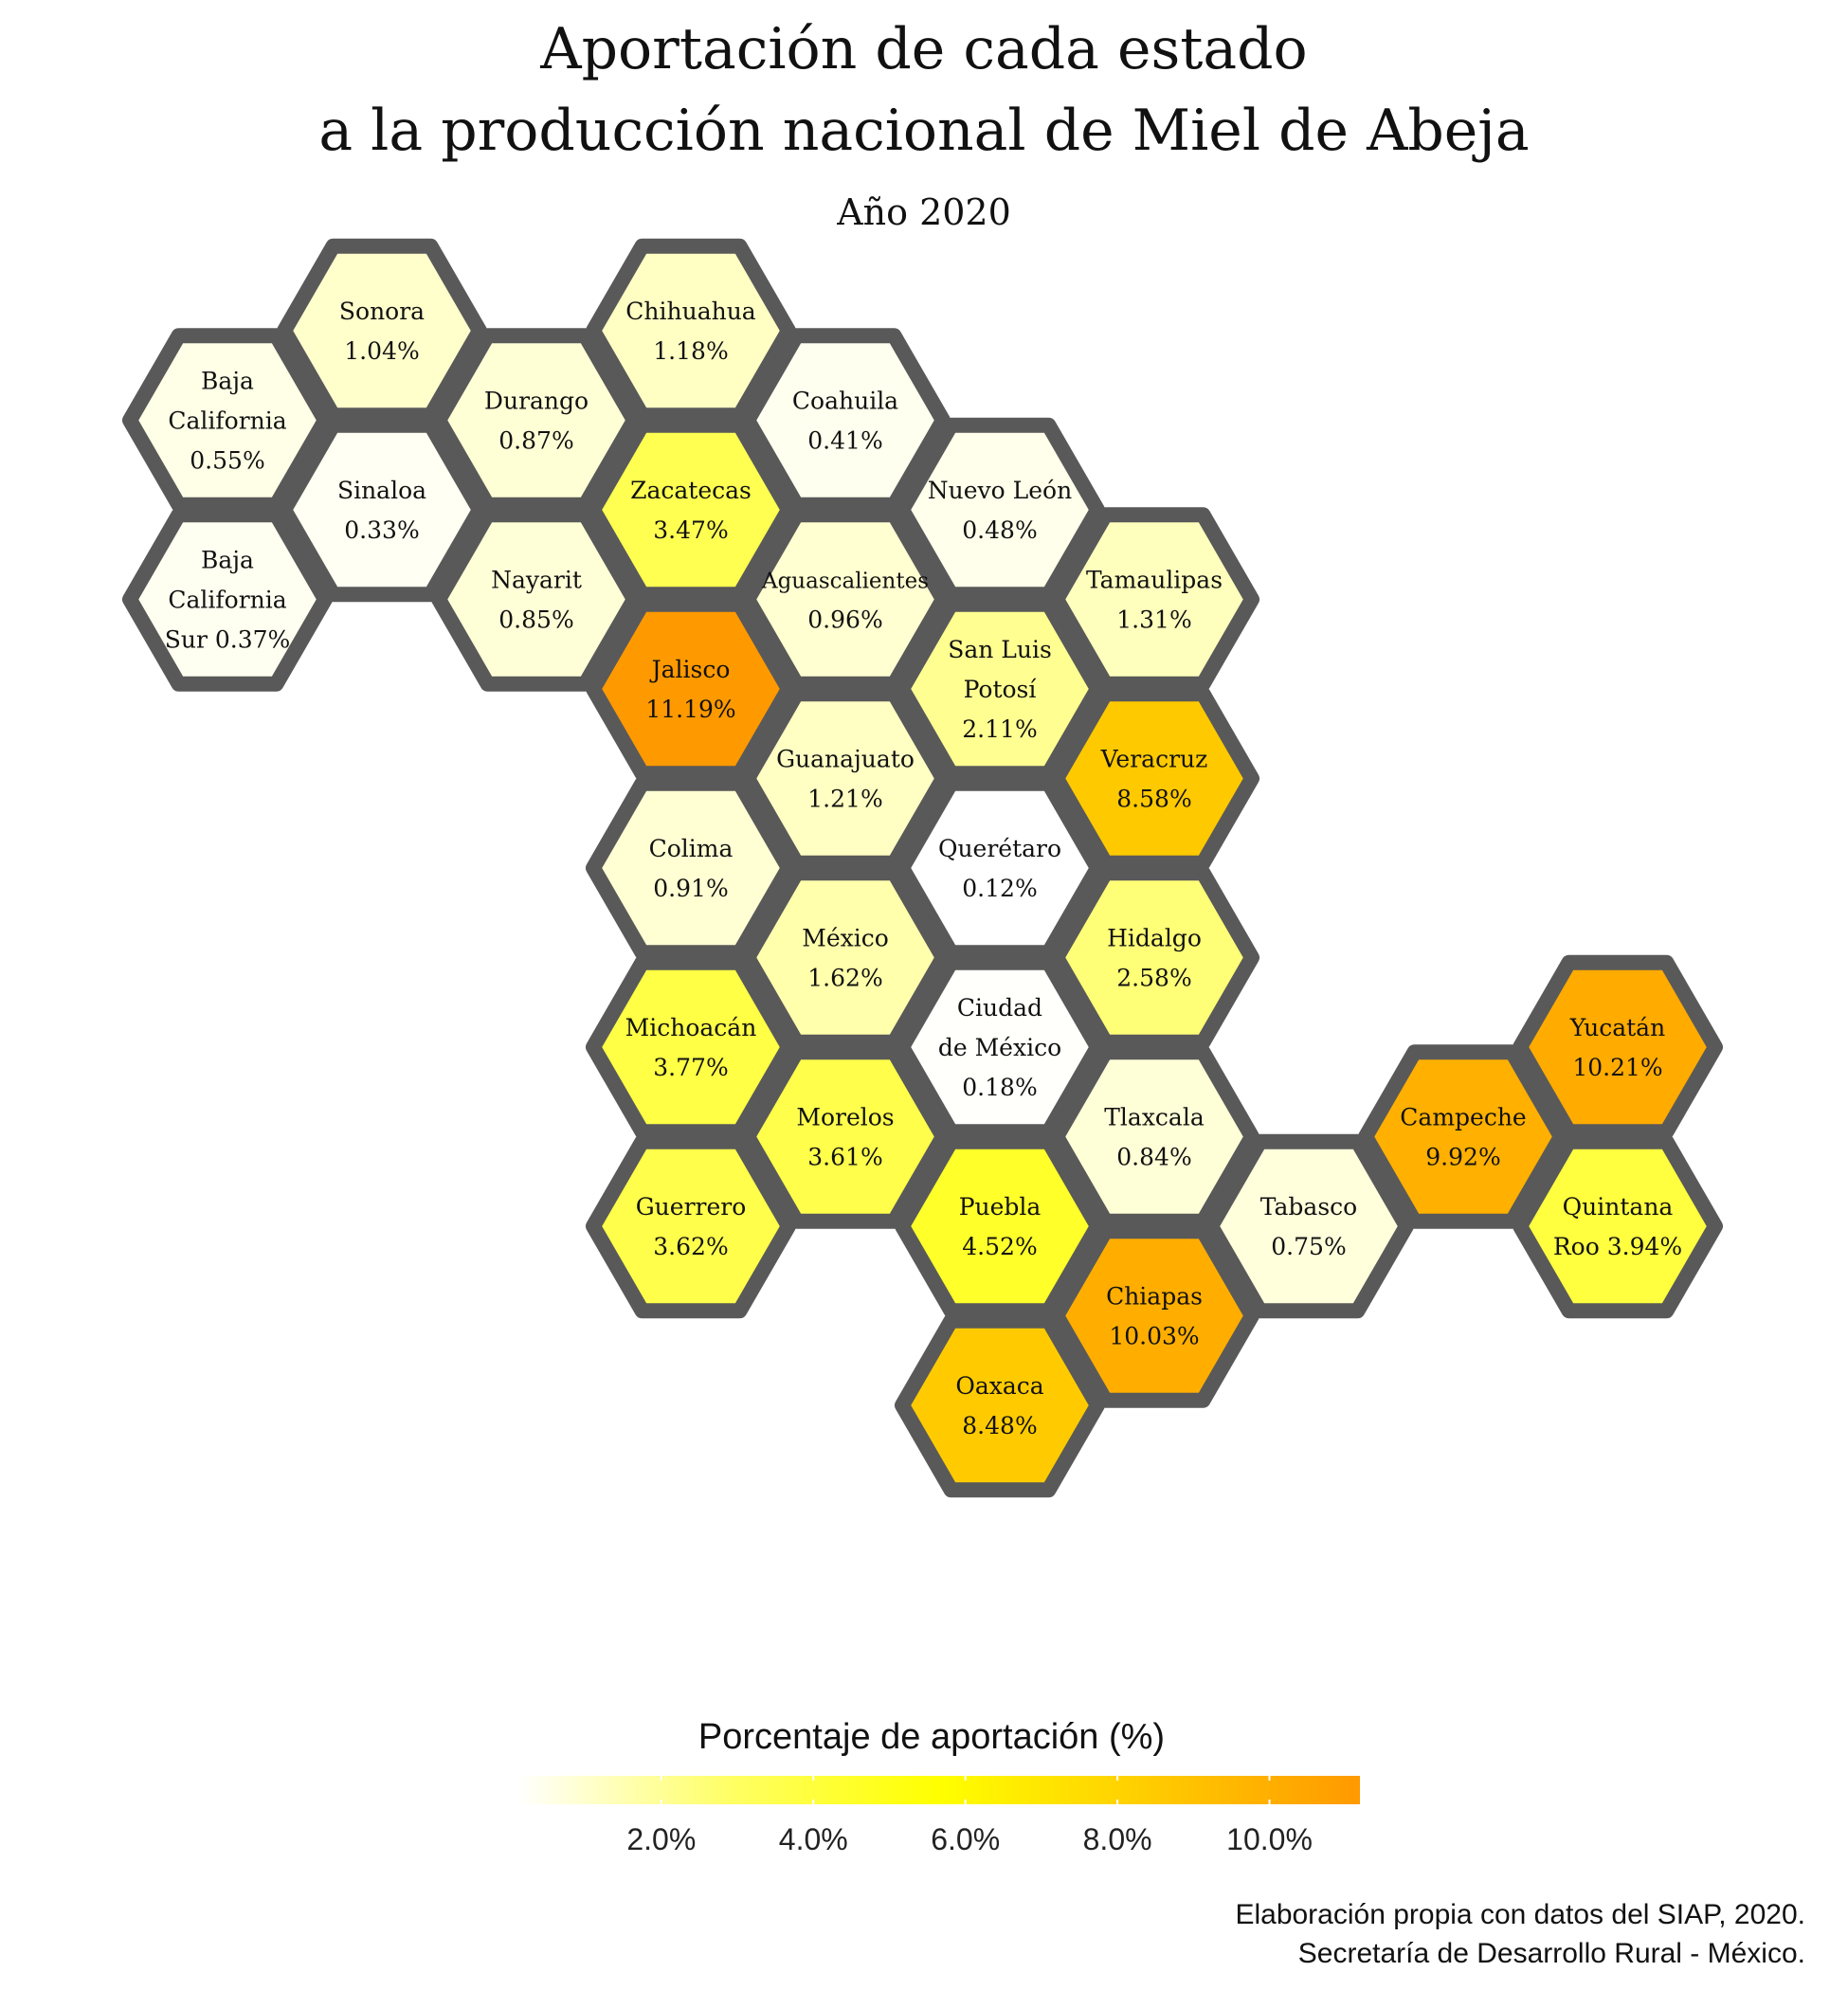  What do you see at coordinates (1000, 1405) in the screenshot?
I see `state-hex-31: Oaxaca 8.48%` at bounding box center [1000, 1405].